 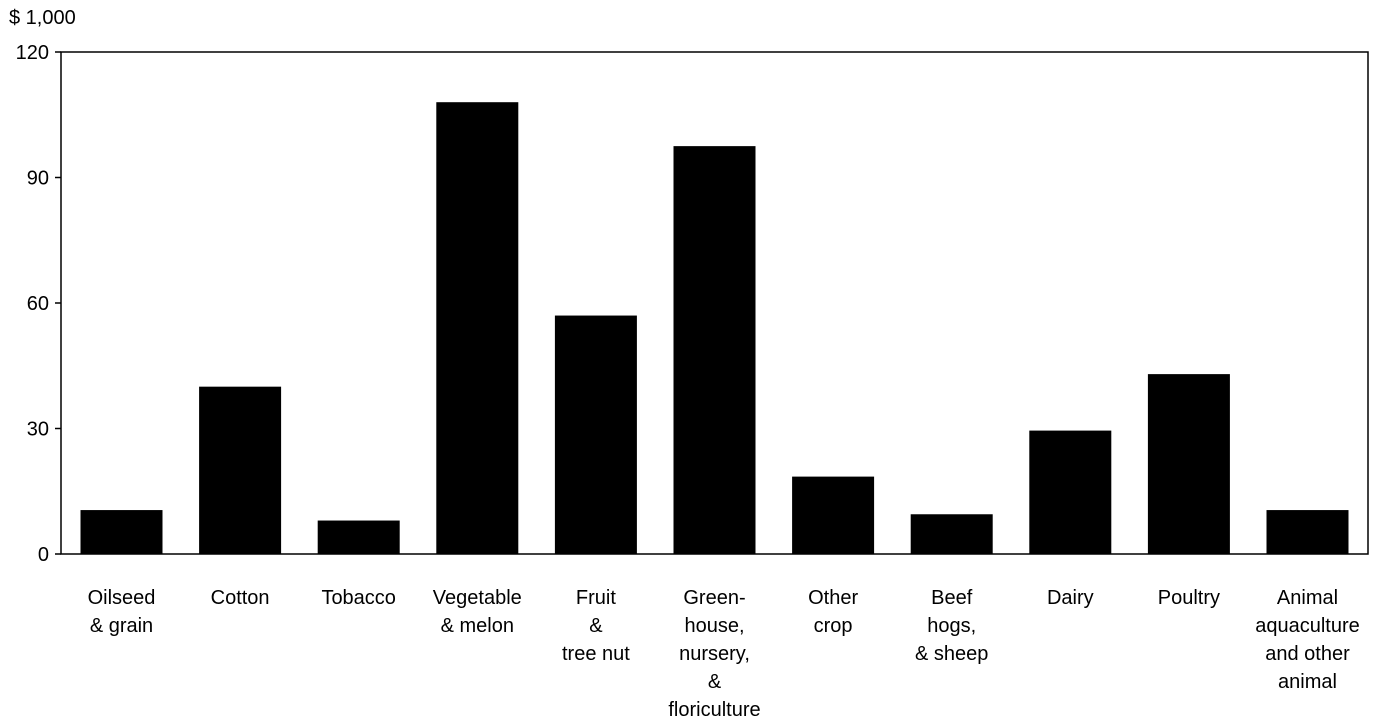 What do you see at coordinates (42, 18) in the screenshot?
I see `y-axis-unit-label: $ 1,000` at bounding box center [42, 18].